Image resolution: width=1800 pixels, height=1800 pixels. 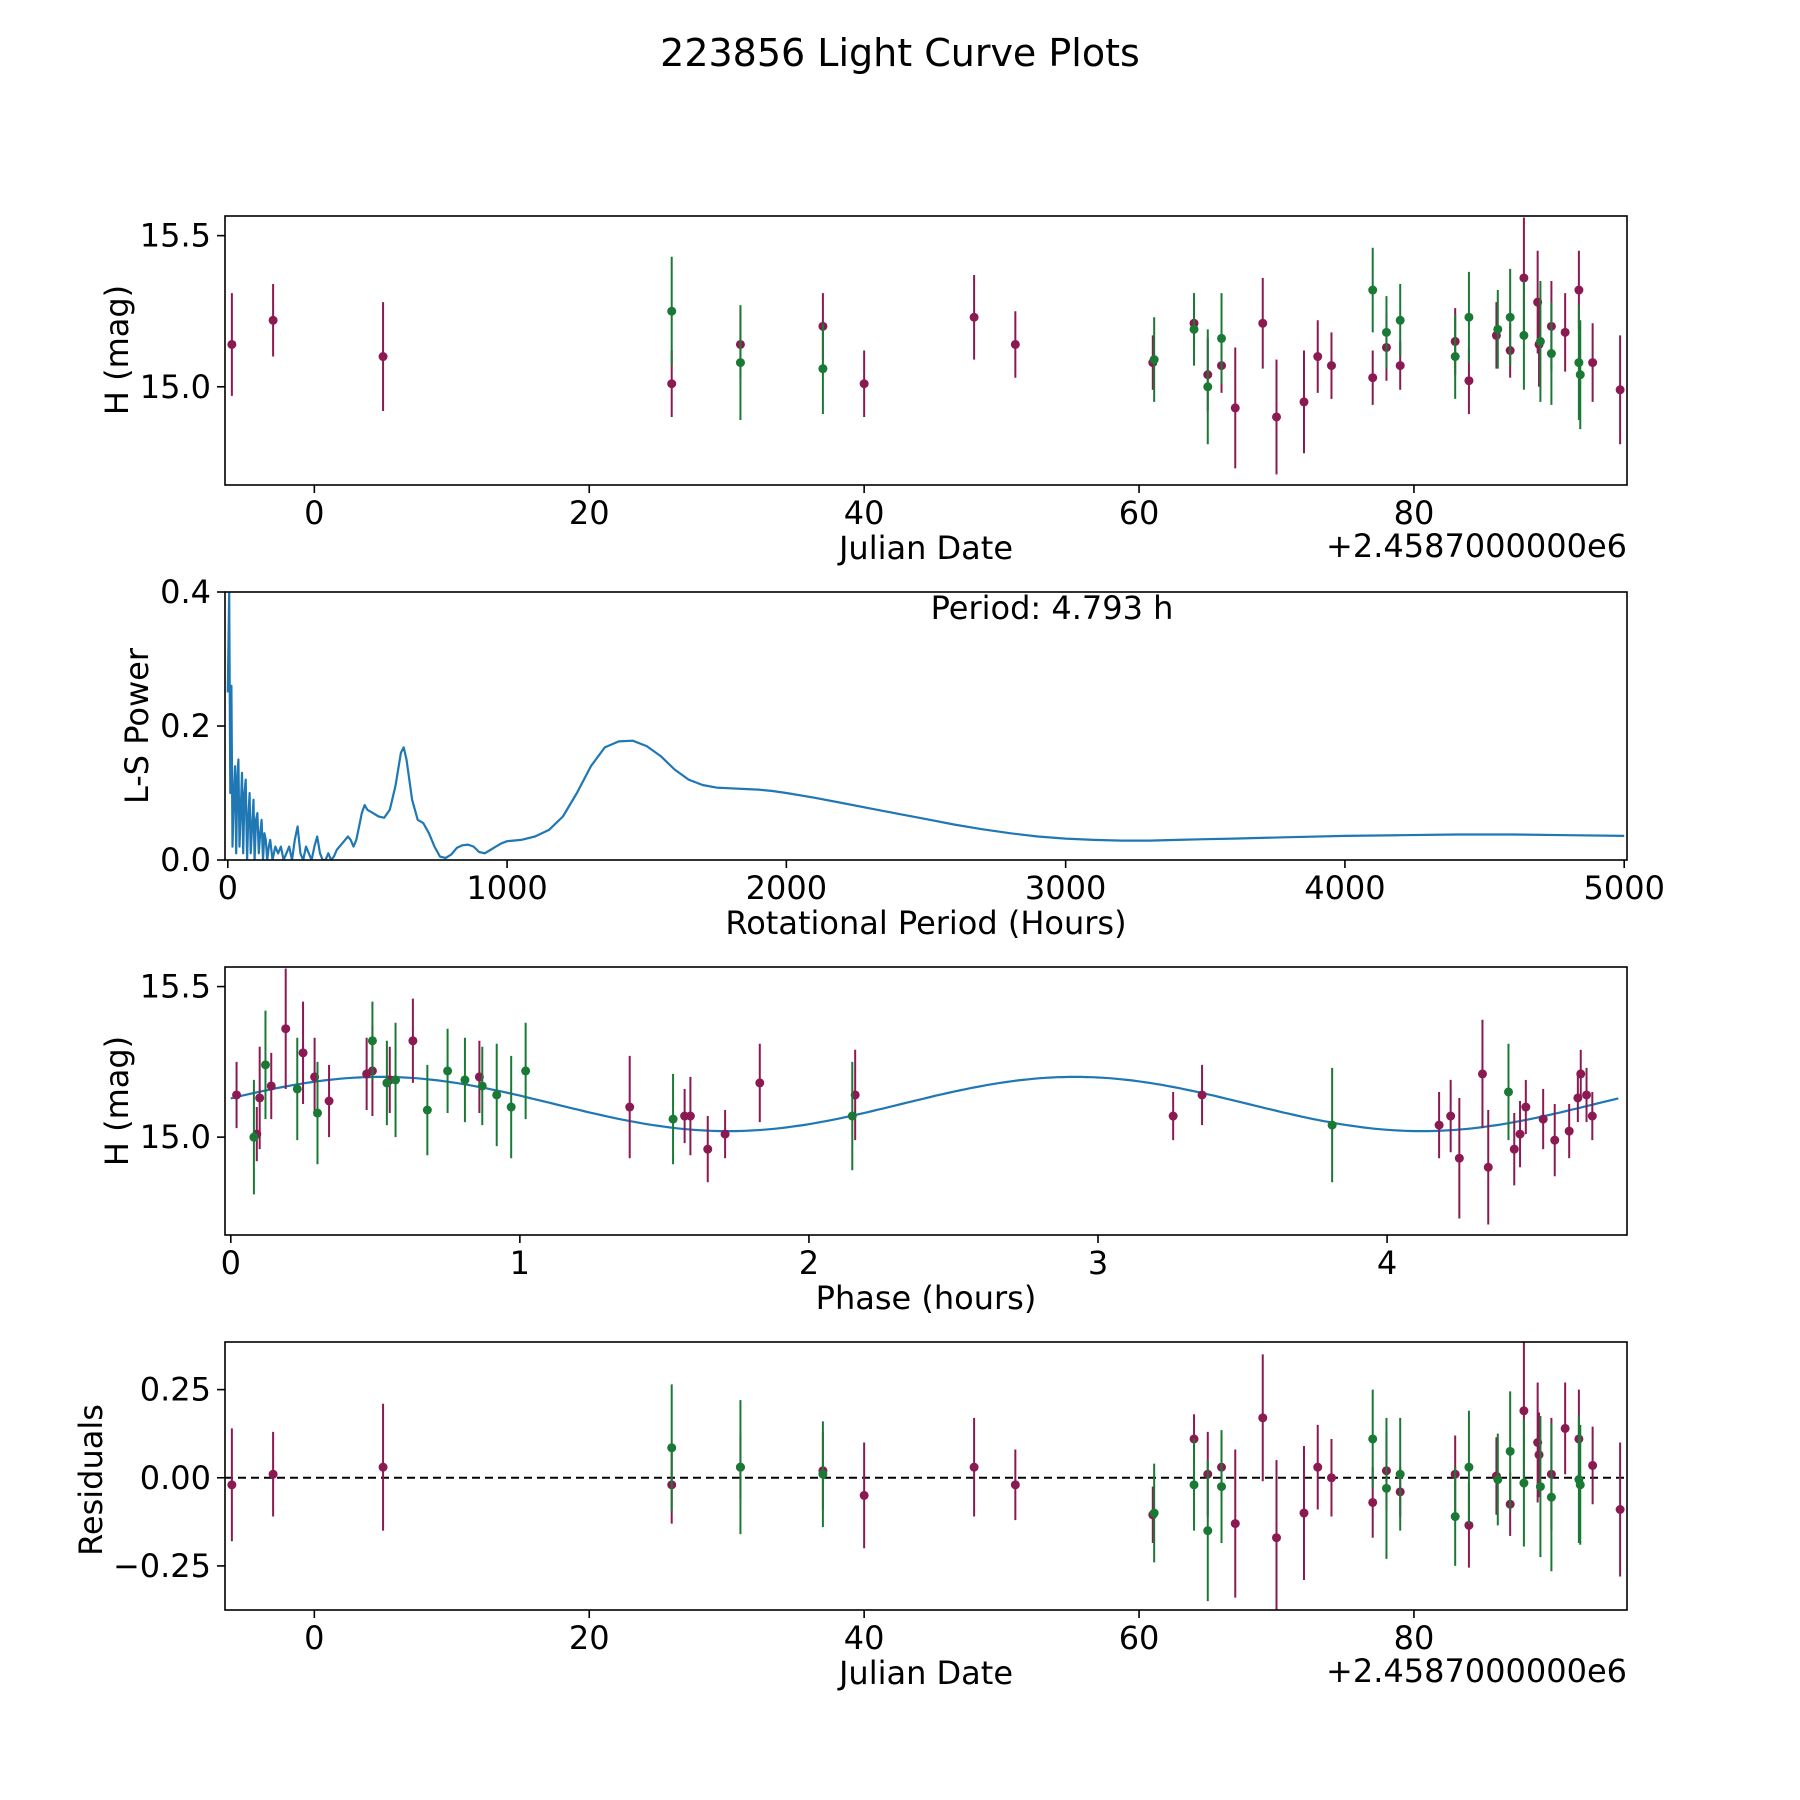 I want to click on light-curve-axes-frame, so click(x=926, y=350).